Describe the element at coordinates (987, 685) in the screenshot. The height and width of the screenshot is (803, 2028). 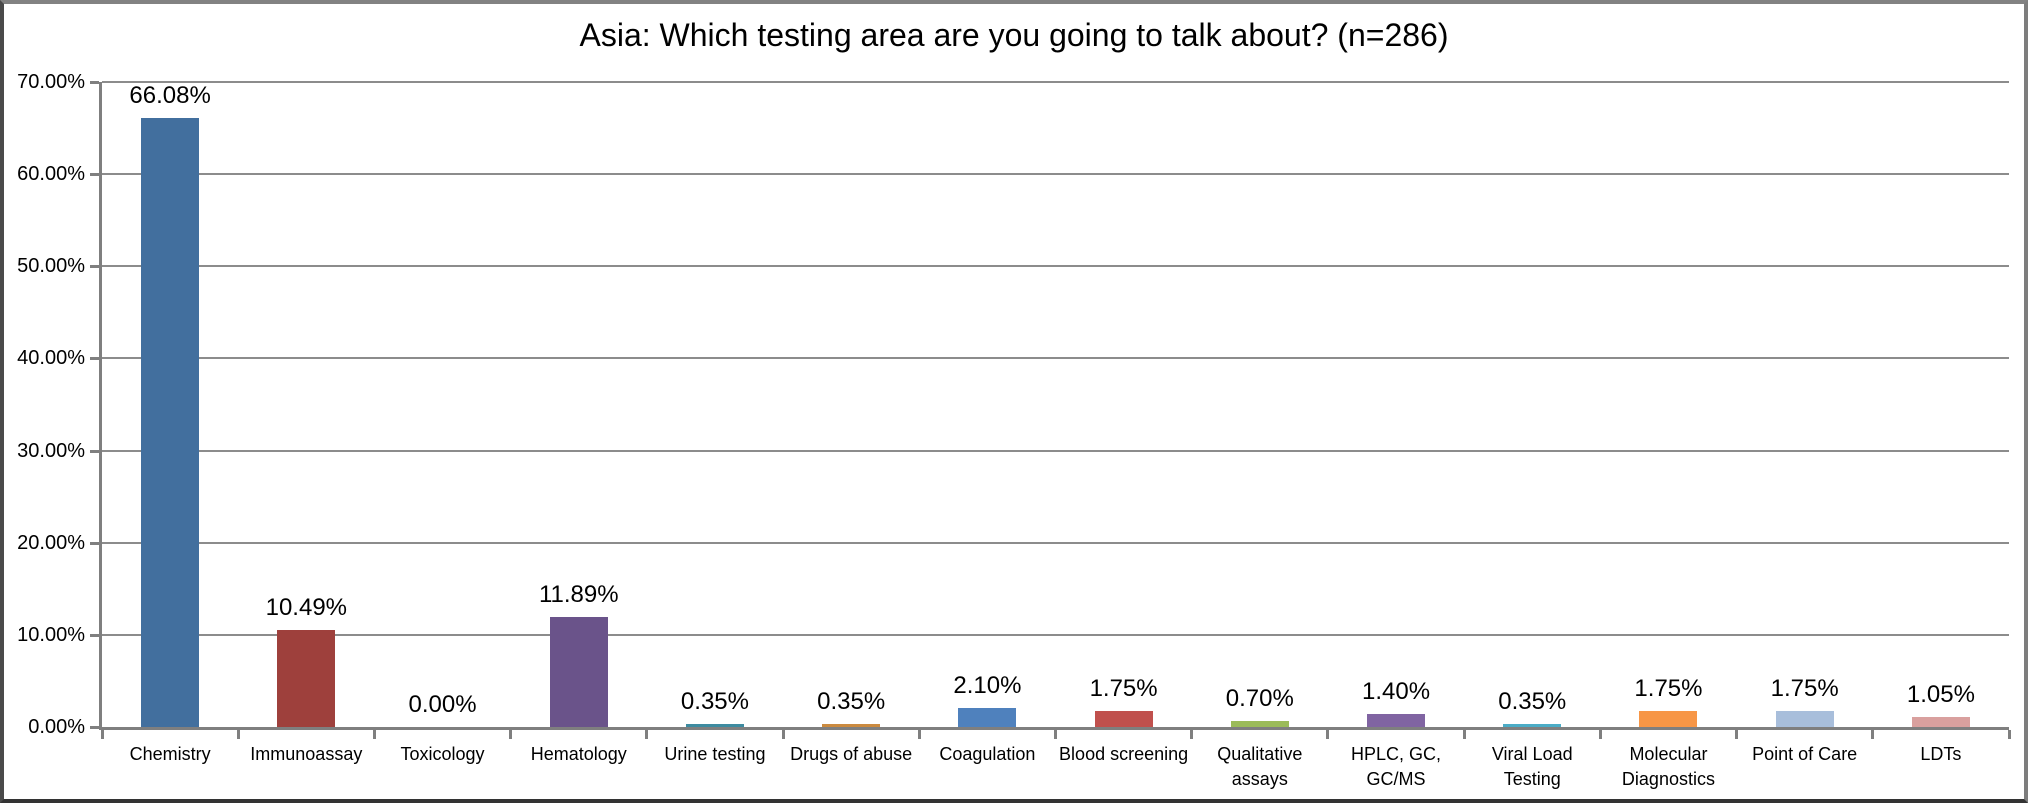
I see `bar-value-label: 2.10%` at that location.